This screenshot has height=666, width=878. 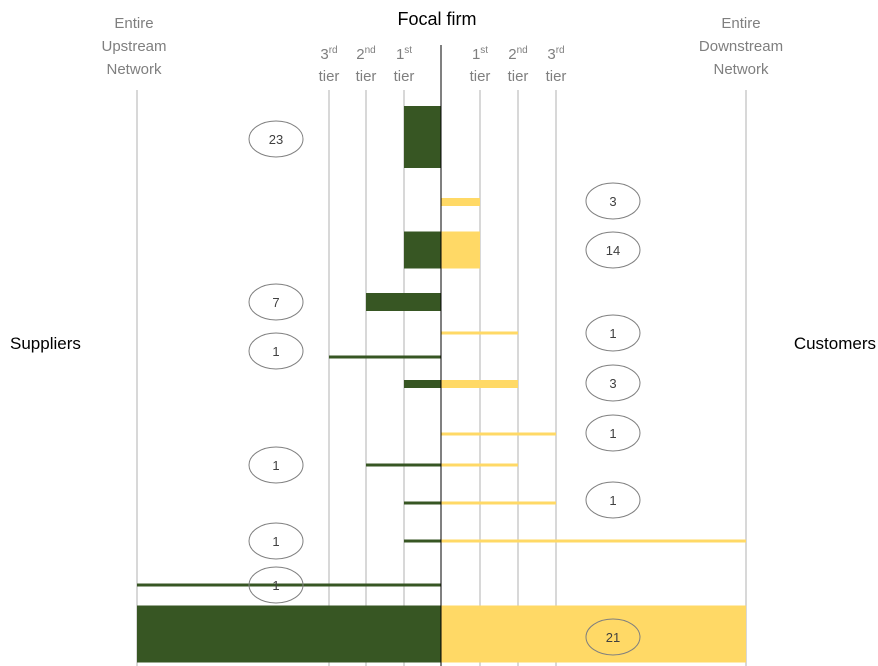 What do you see at coordinates (436, 19) in the screenshot?
I see `diagram-title: Focal firm` at bounding box center [436, 19].